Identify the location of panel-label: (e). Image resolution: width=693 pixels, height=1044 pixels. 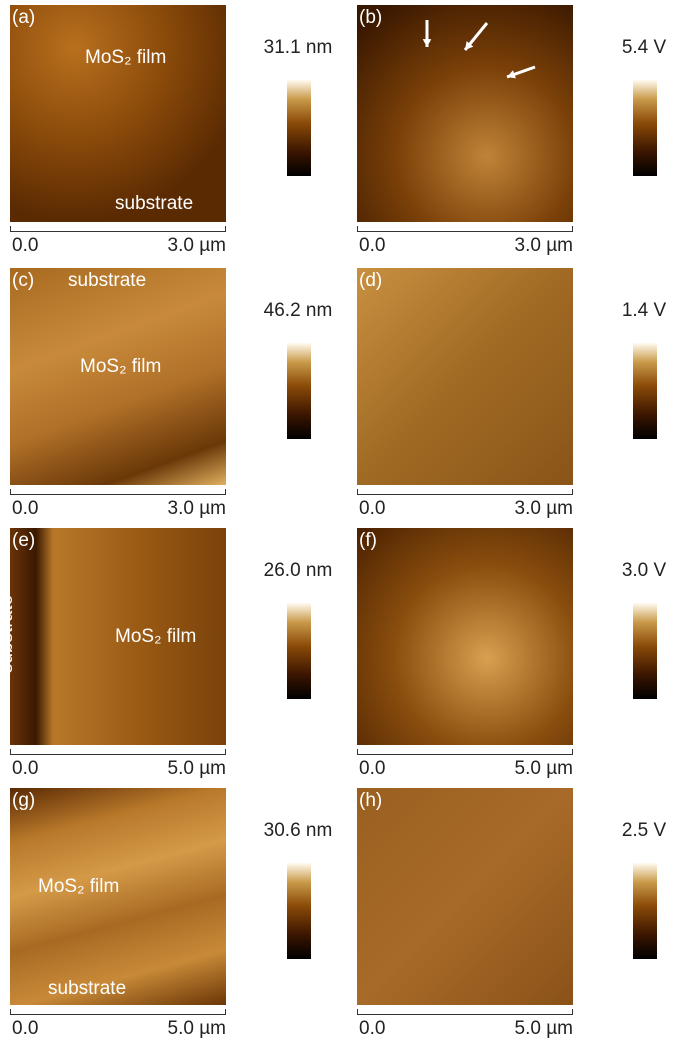
(24, 540).